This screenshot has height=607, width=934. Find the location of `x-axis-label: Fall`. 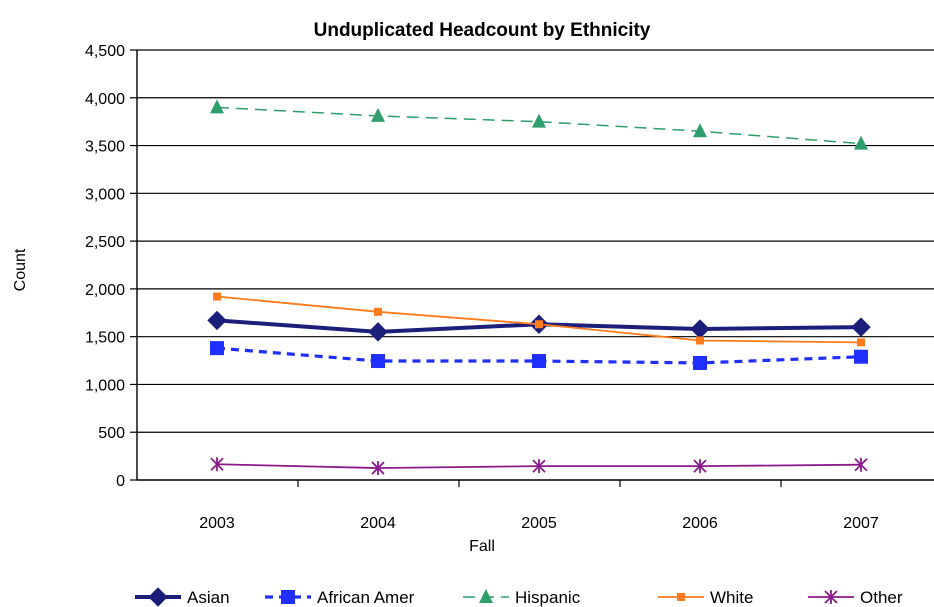

x-axis-label: Fall is located at coordinates (482, 546).